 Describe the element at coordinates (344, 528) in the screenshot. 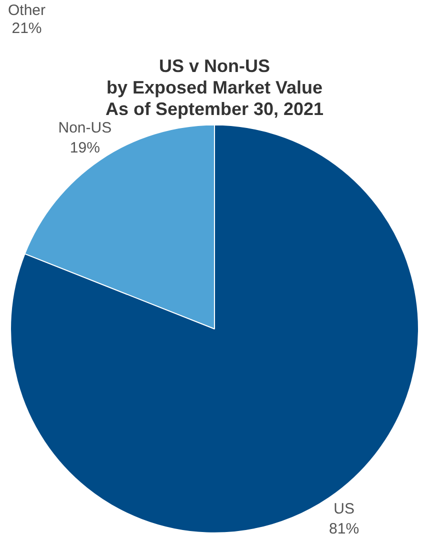

I see `data-label: 81%` at that location.